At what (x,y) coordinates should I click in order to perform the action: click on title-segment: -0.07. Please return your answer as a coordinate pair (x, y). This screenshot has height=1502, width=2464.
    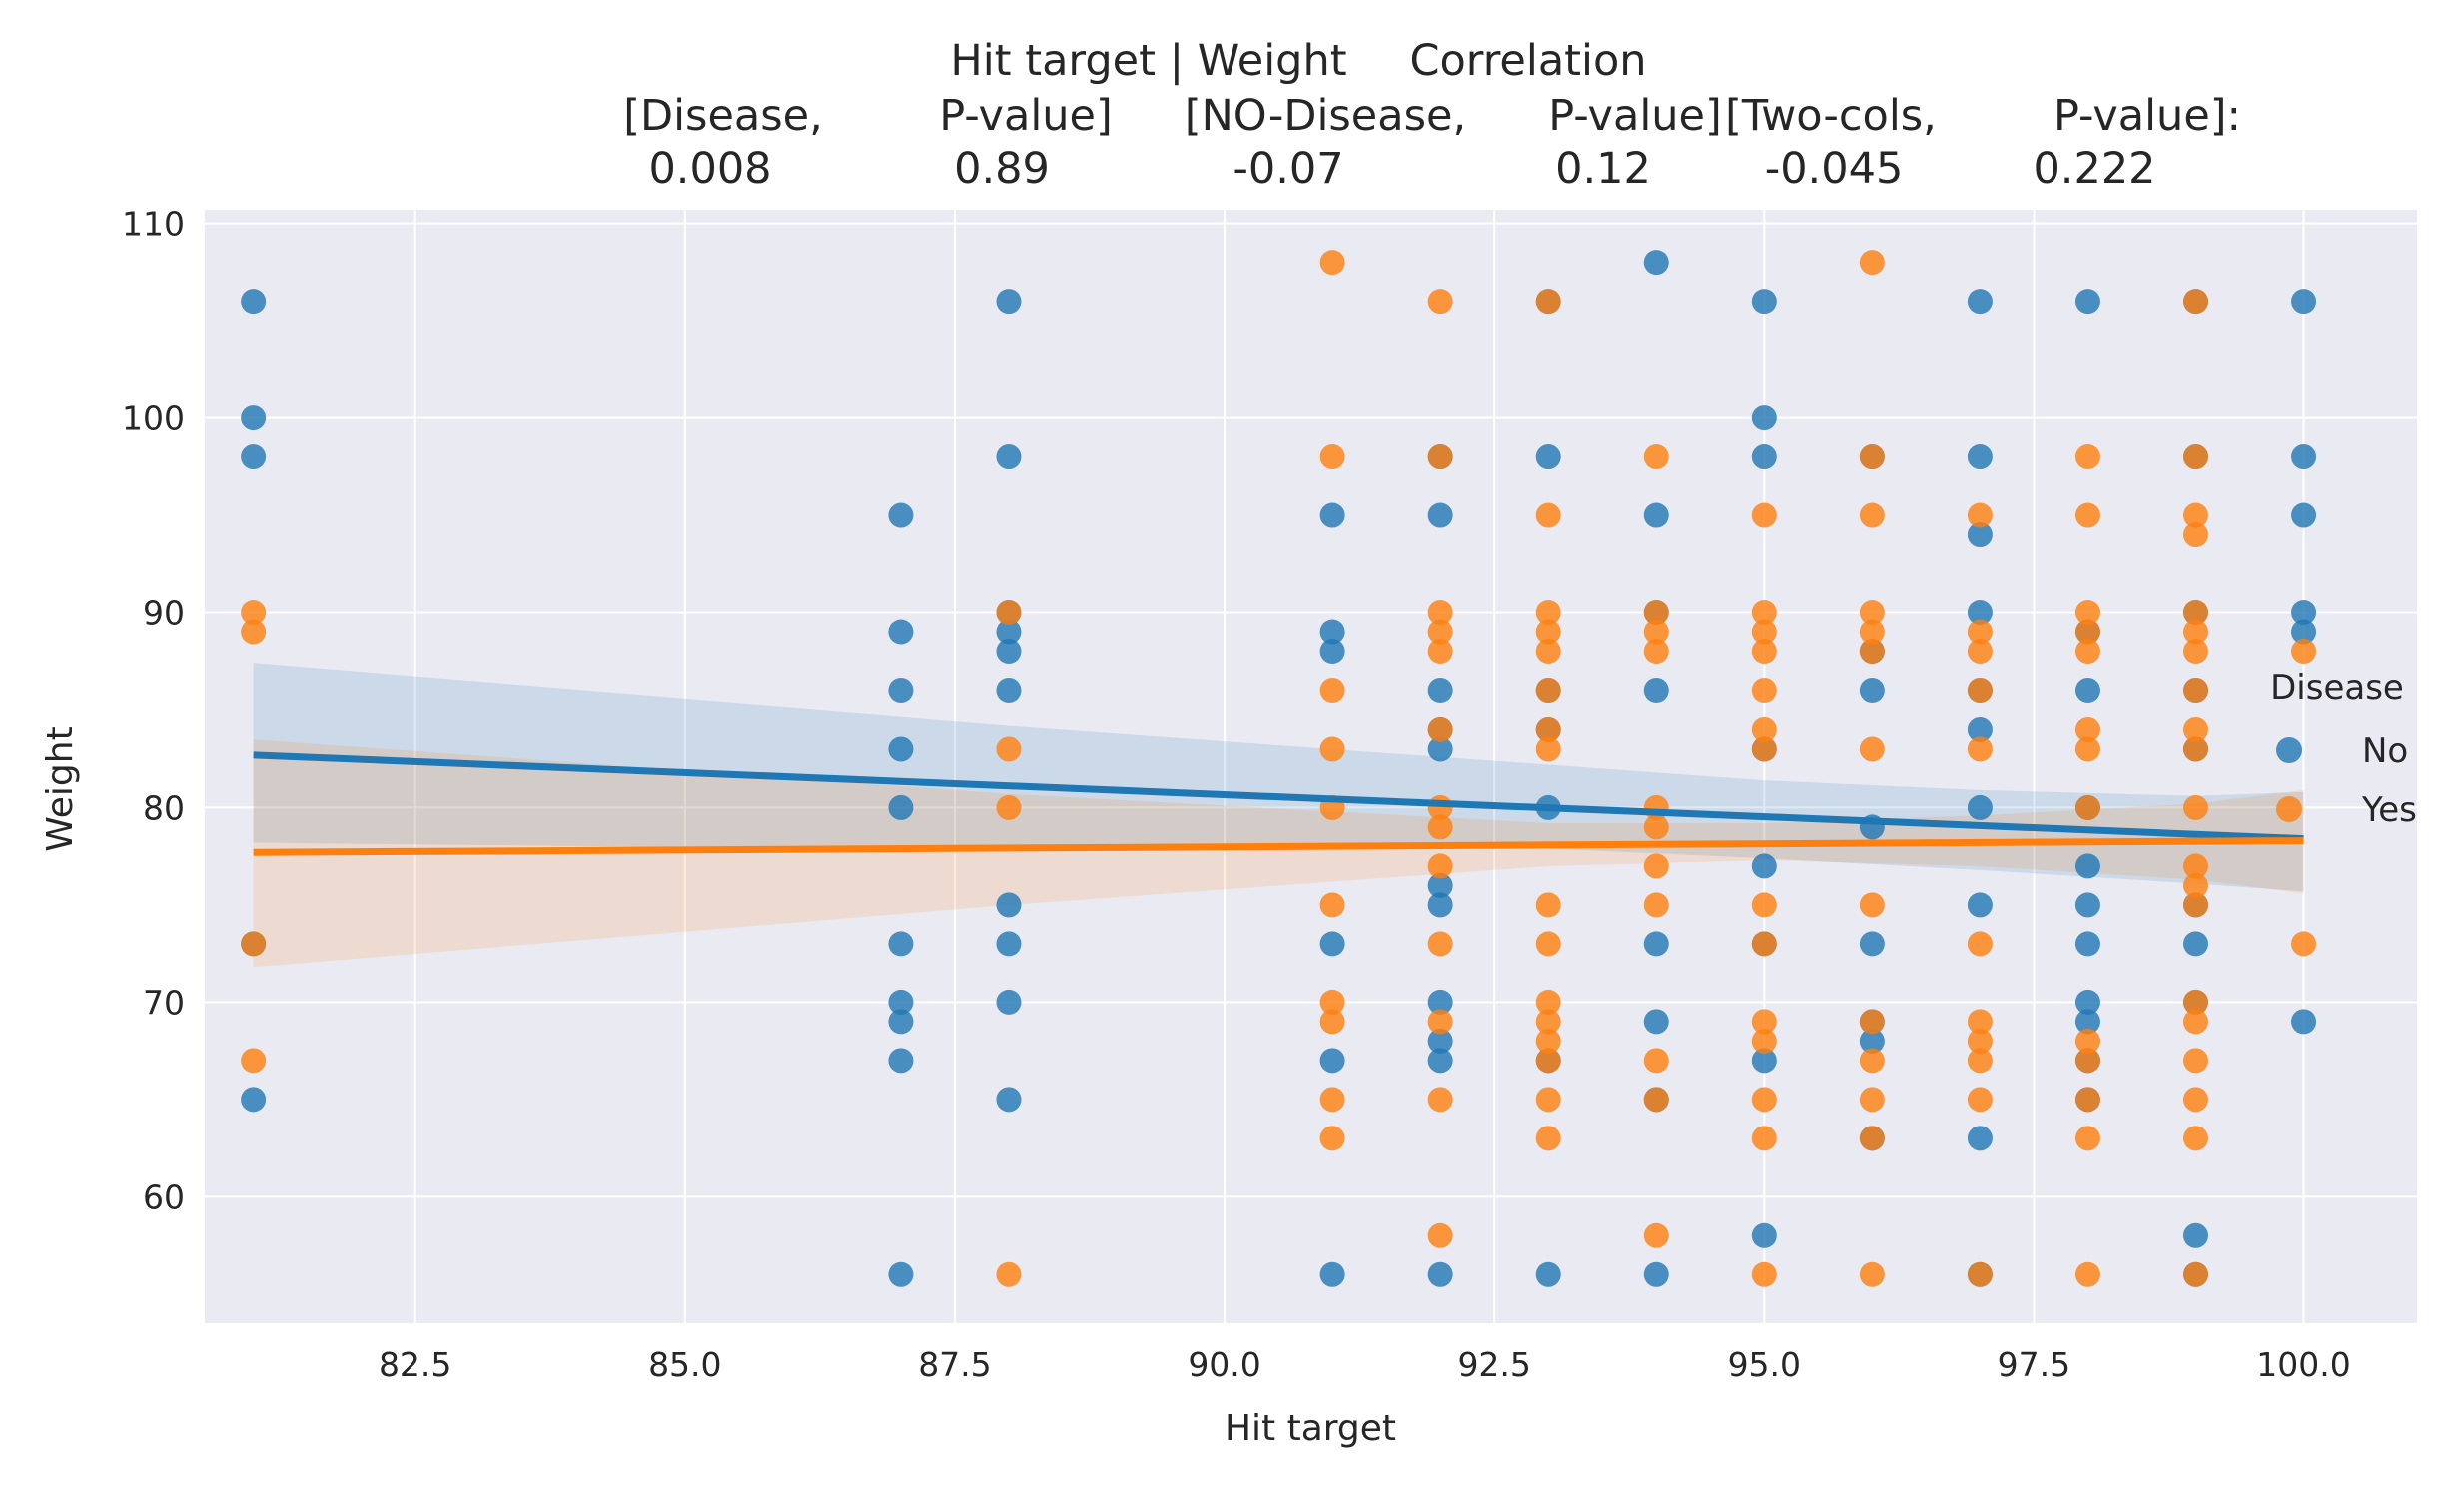
    Looking at the image, I should click on (1287, 169).